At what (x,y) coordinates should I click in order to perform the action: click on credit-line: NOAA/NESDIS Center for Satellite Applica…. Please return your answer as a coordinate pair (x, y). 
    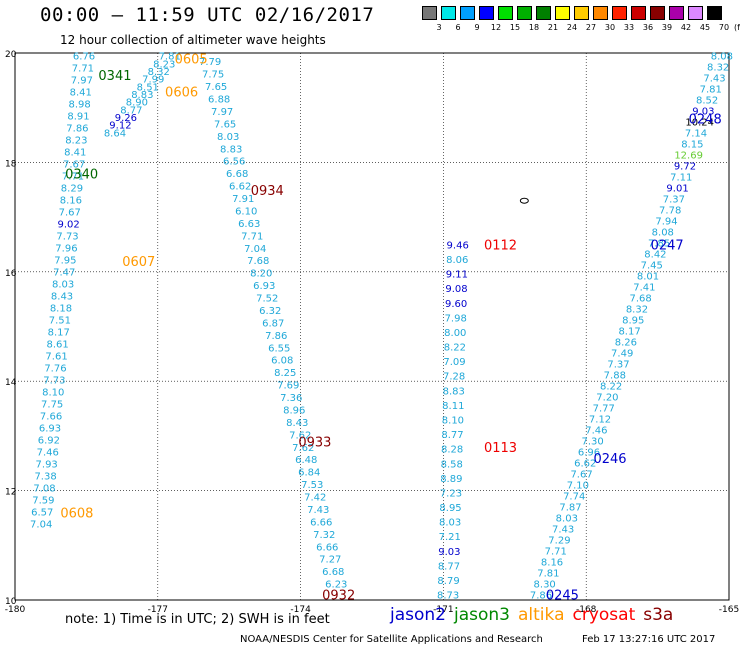
    Looking at the image, I should click on (391, 639).